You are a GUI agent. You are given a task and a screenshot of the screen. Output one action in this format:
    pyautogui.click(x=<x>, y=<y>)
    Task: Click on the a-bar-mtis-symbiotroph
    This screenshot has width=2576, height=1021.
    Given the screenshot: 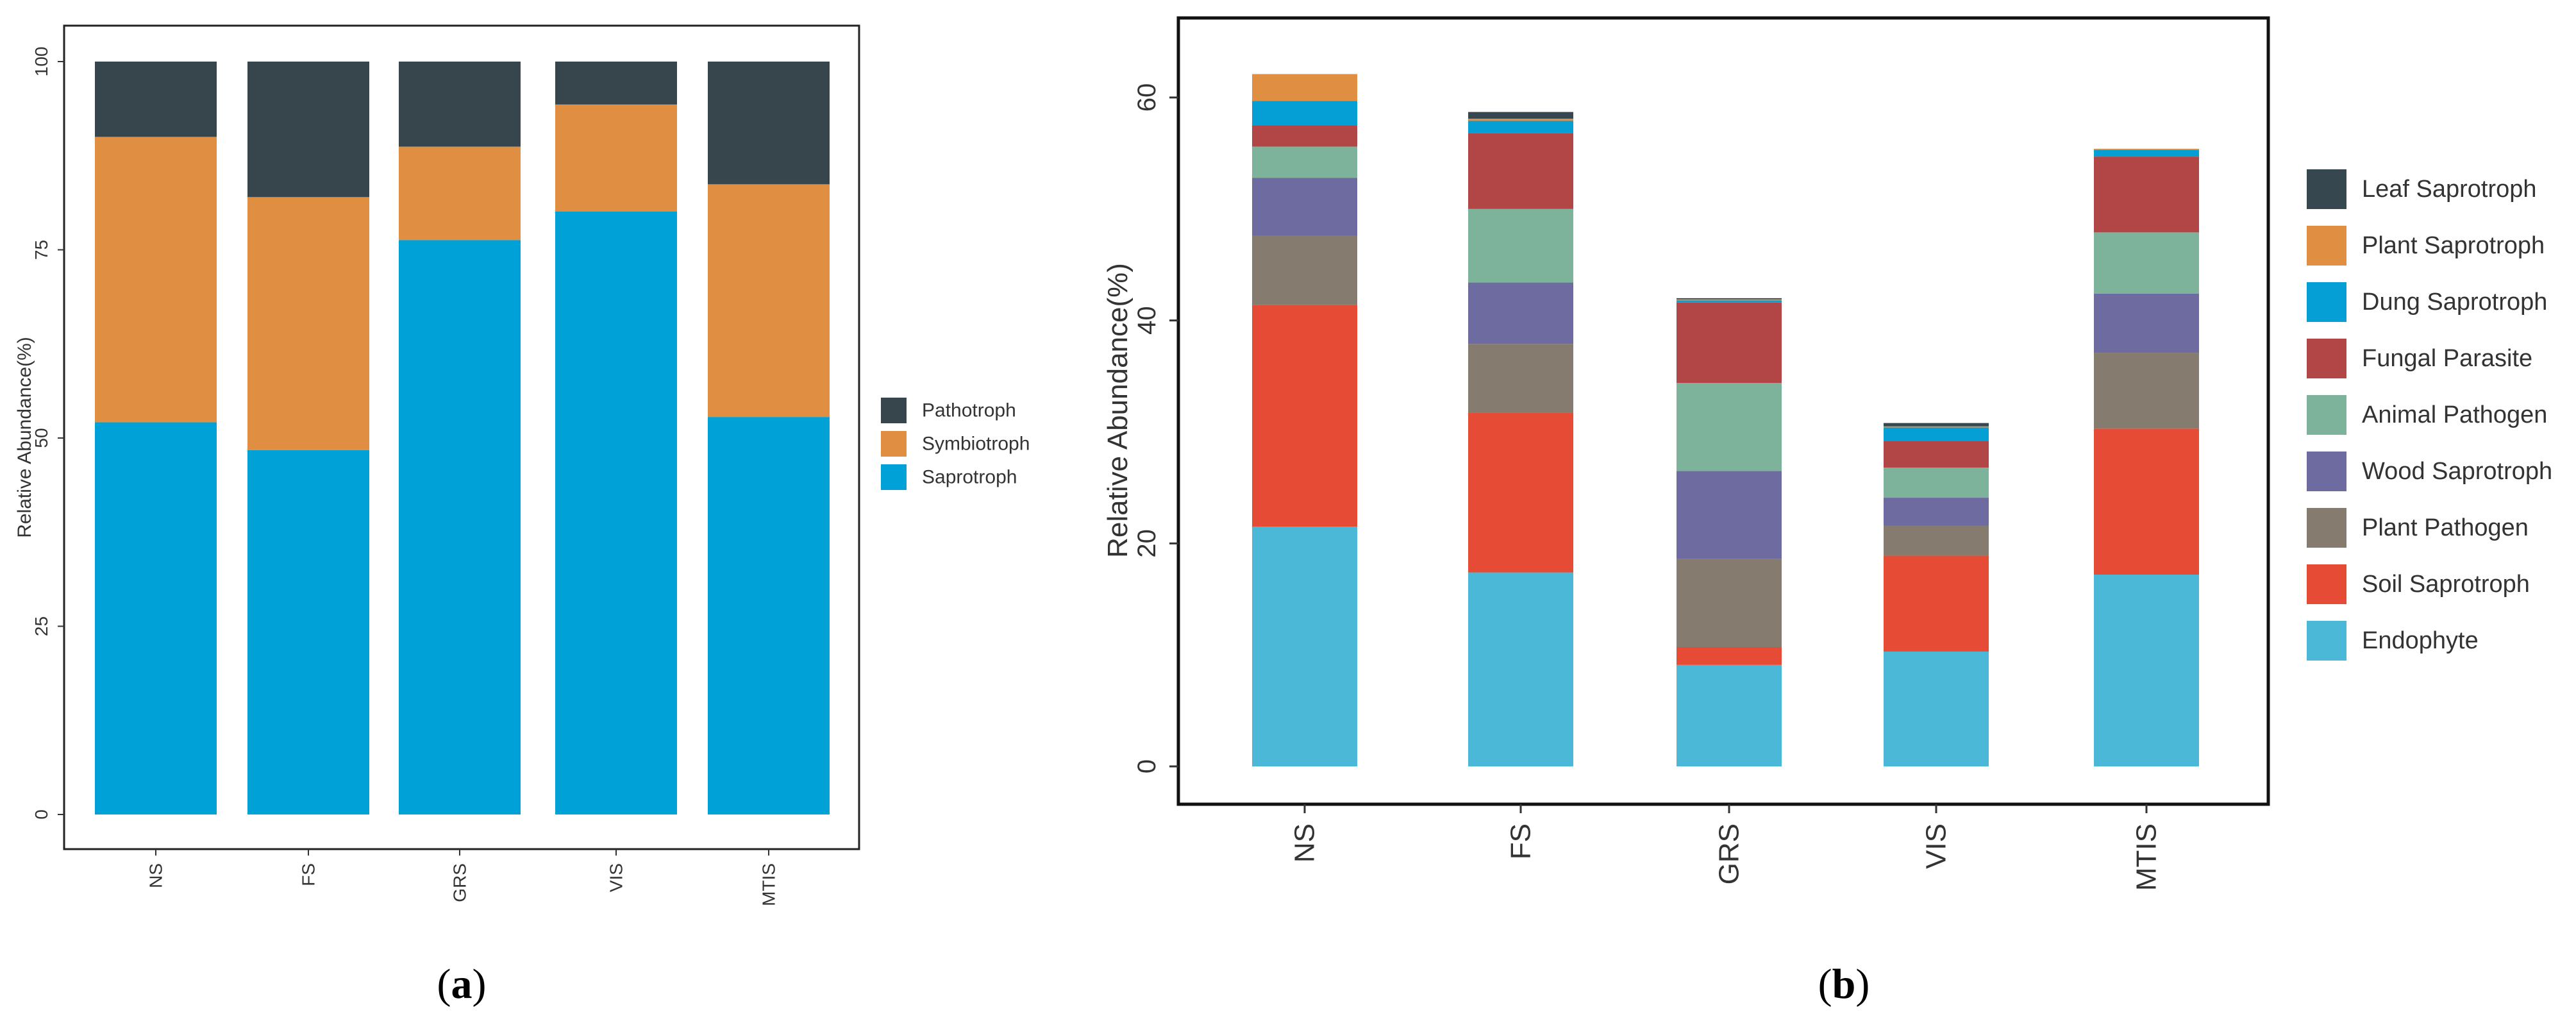 What is the action you would take?
    pyautogui.click(x=769, y=301)
    